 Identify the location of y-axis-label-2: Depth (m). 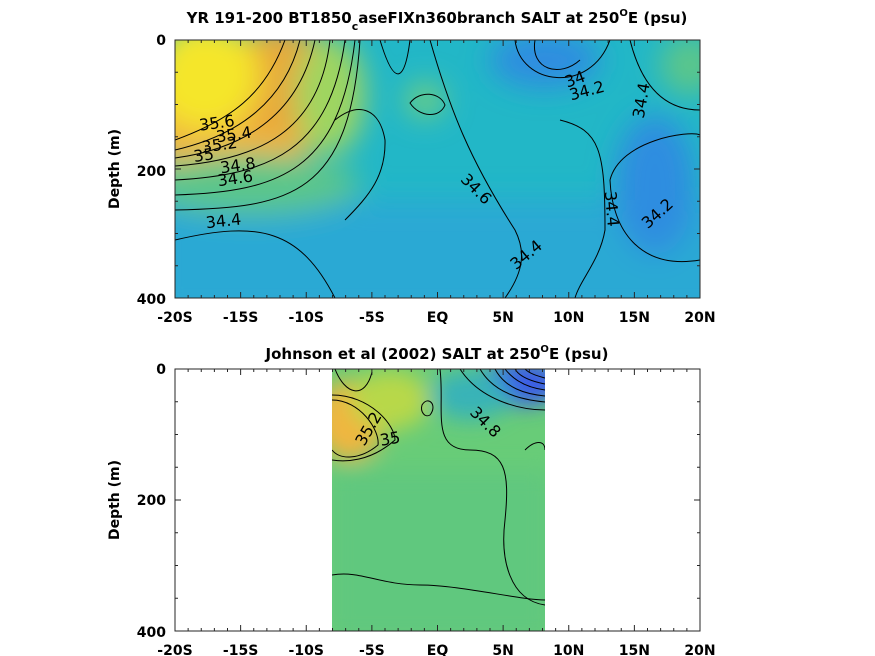
(115, 500).